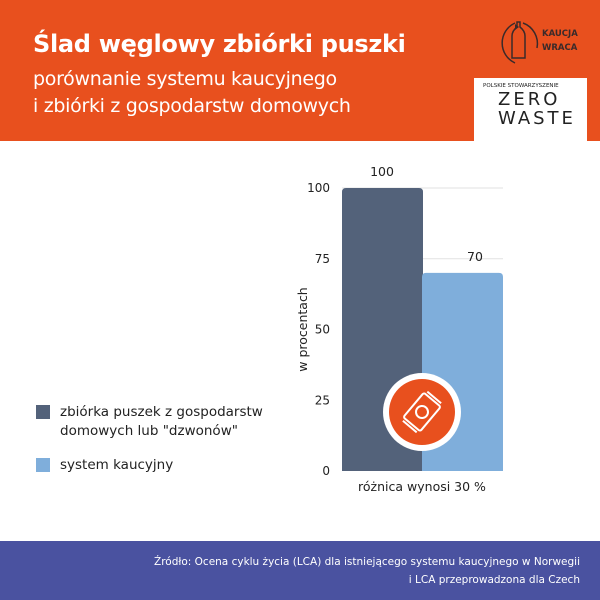 The width and height of the screenshot is (600, 600). Describe the element at coordinates (537, 118) in the screenshot. I see `waste-text: WASTE` at that location.